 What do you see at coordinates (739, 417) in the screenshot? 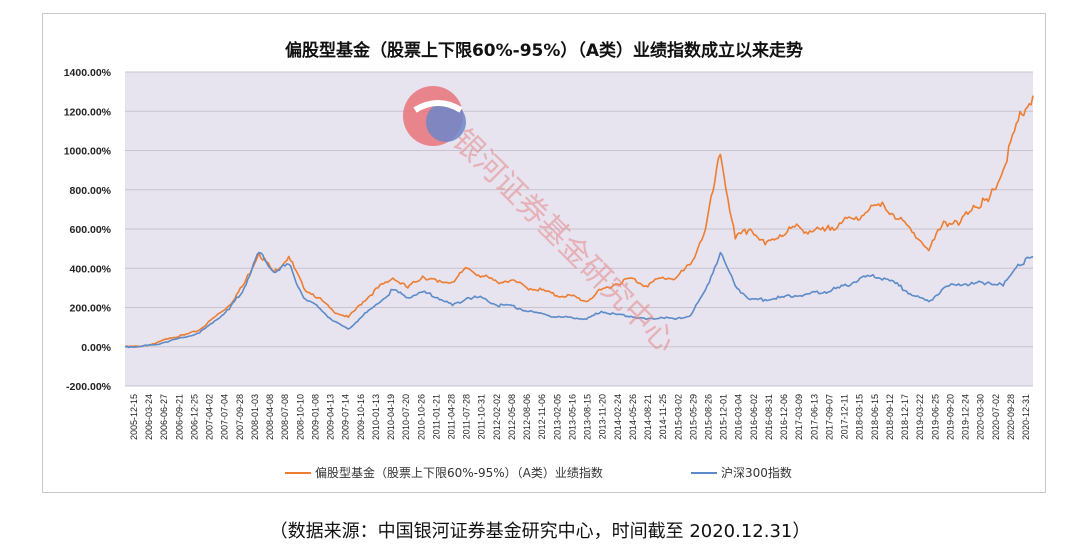
I see `x-tick-label: 2016-03-04` at bounding box center [739, 417].